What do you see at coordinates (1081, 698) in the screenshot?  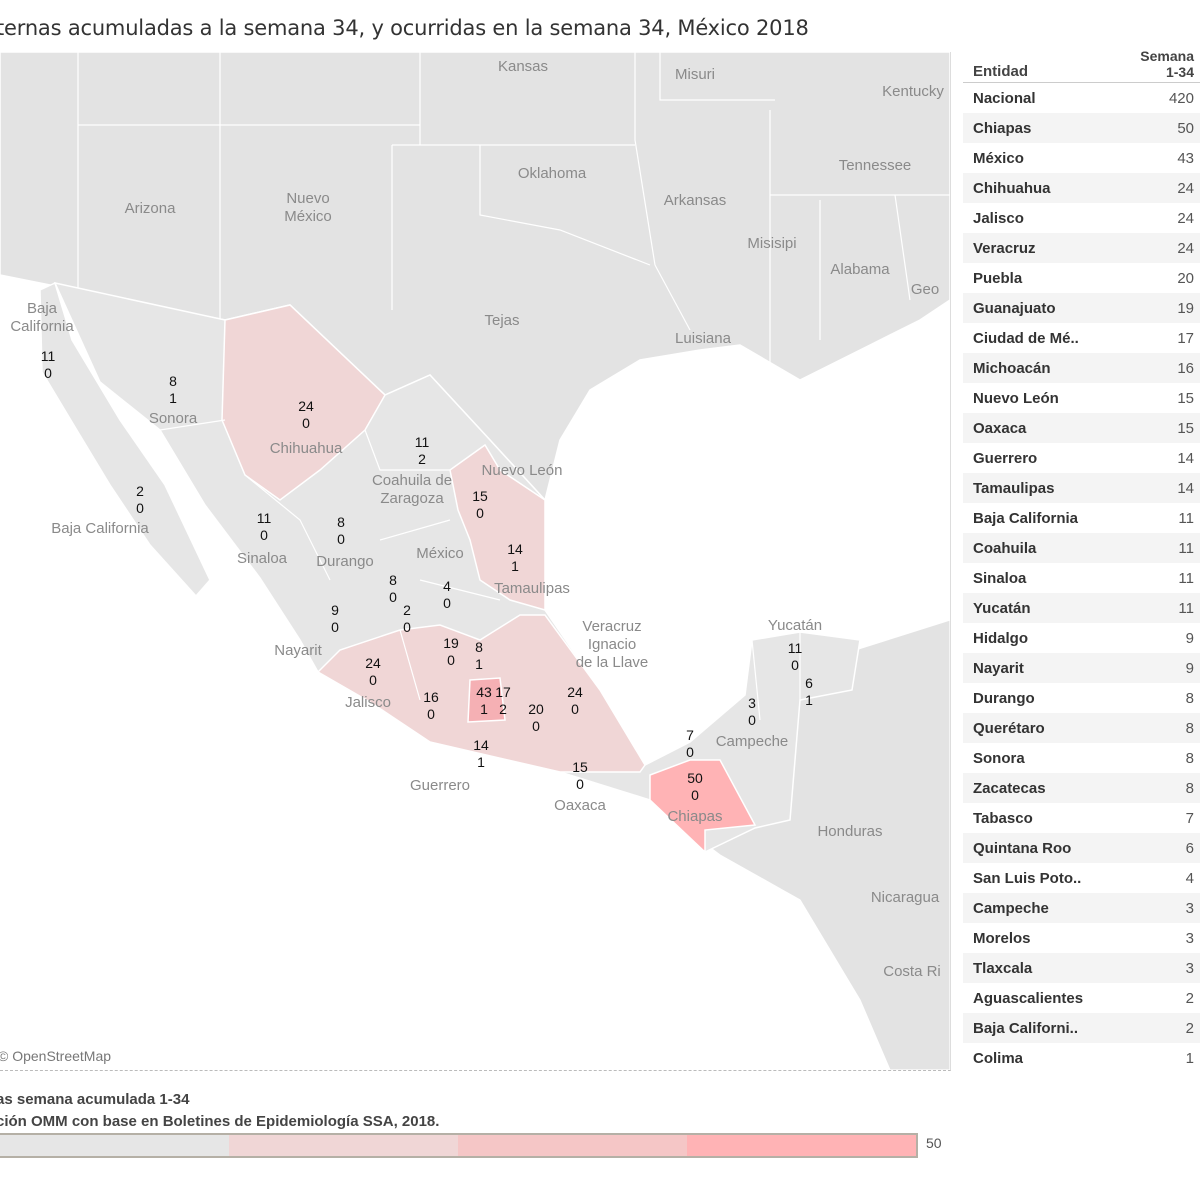 I see `table-row: Durango 8` at bounding box center [1081, 698].